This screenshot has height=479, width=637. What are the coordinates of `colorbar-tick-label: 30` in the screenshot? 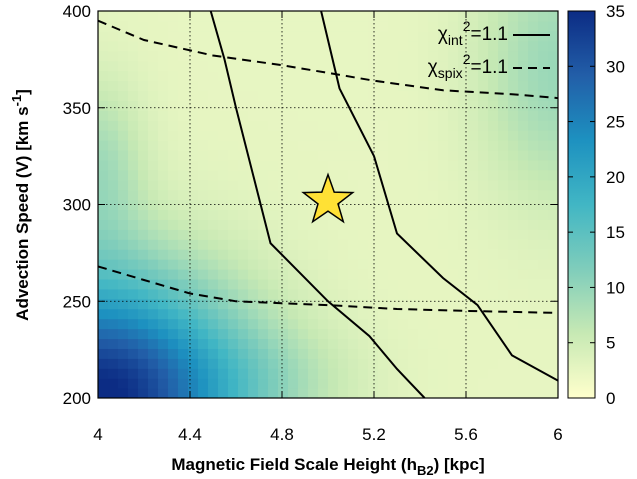 It's located at (615, 66).